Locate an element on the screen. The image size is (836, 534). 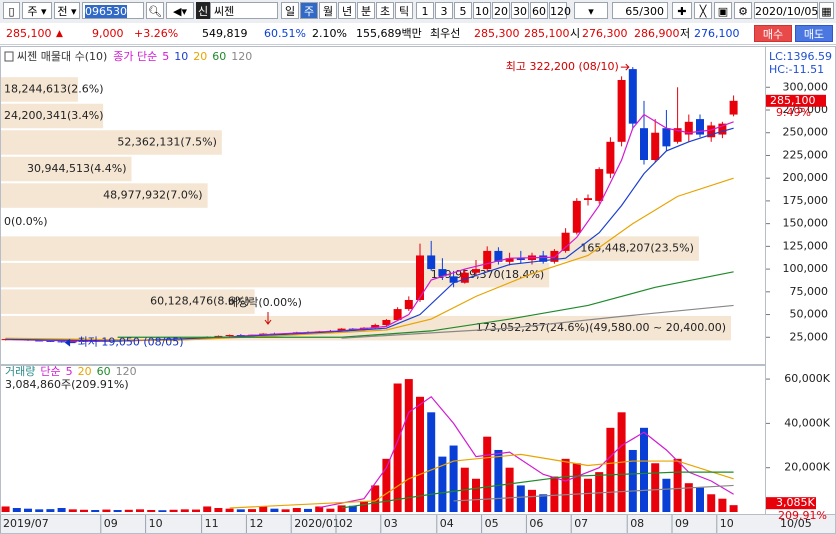
interval-button: 120 is located at coordinates (560, 10).